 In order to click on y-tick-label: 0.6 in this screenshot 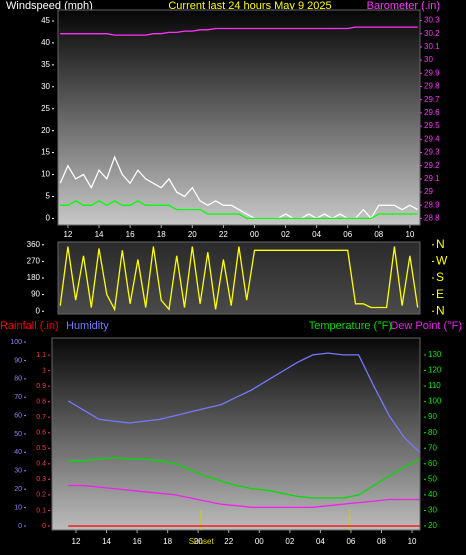, I will do `click(41, 433)`.